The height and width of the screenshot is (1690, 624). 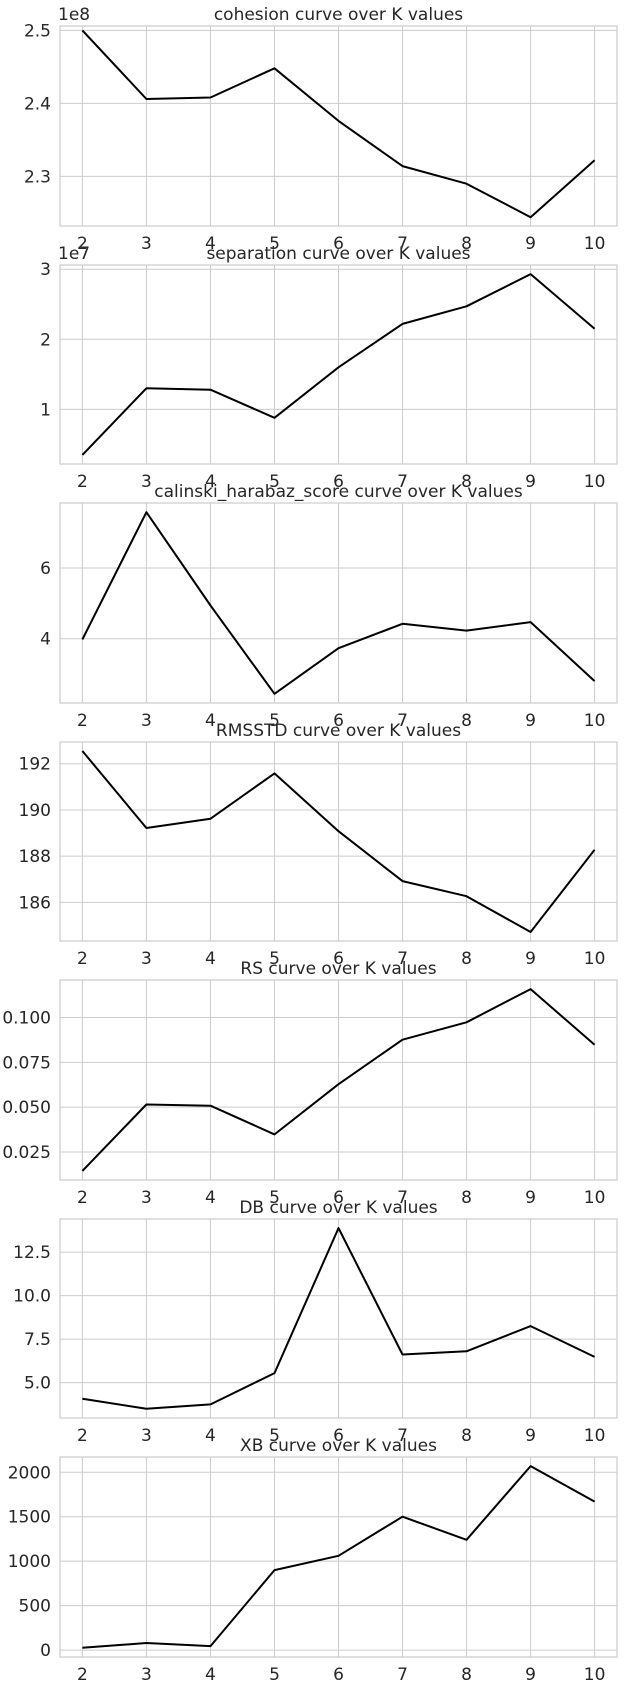 I want to click on y-tick-label: 2, so click(x=45, y=340).